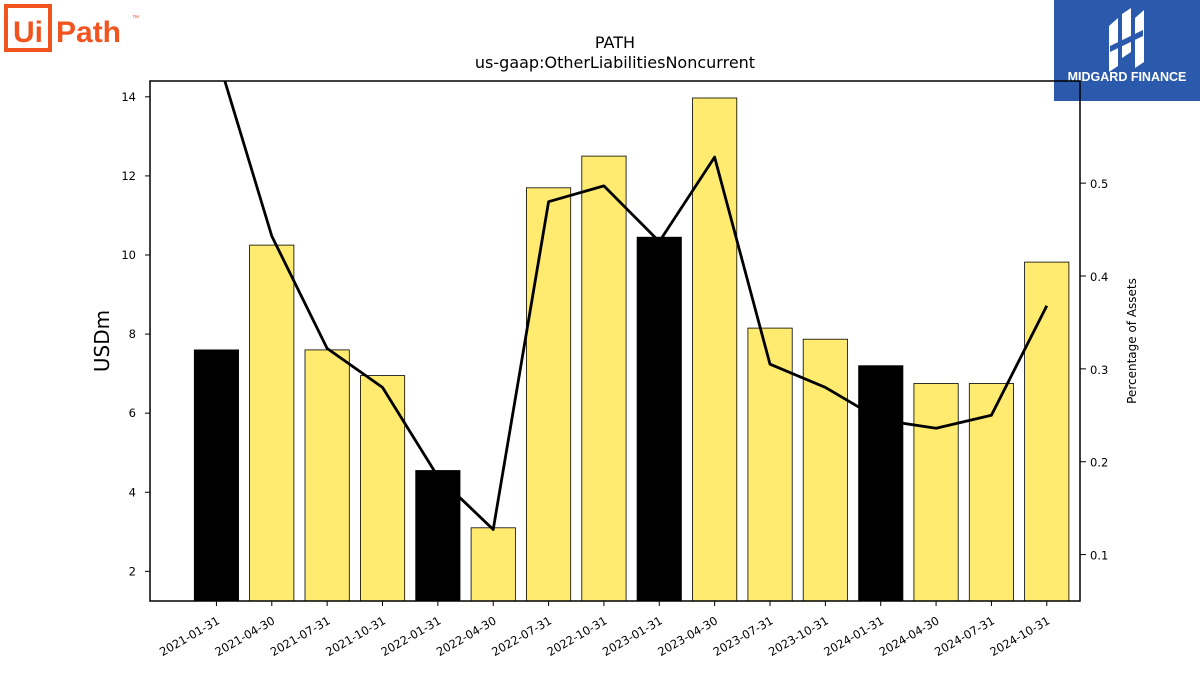 The width and height of the screenshot is (1200, 675). I want to click on y-tick-label: 14, so click(128, 97).